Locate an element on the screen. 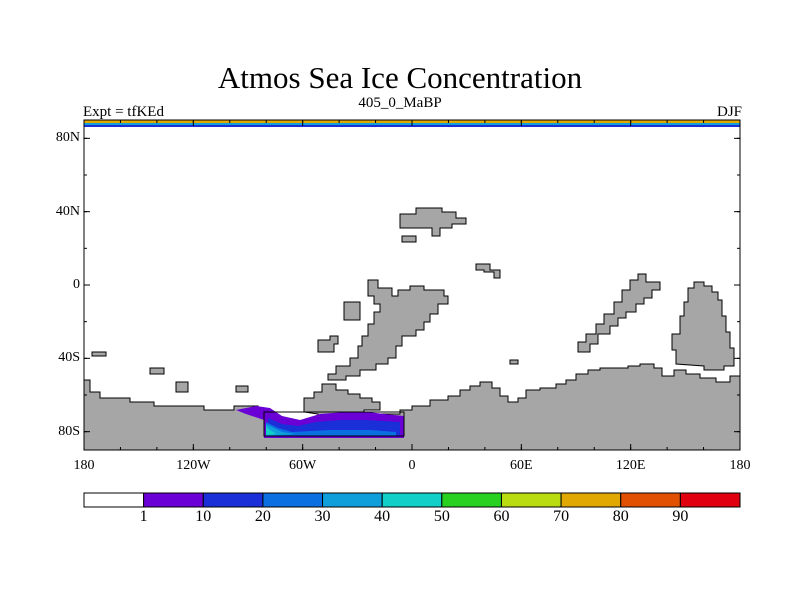 This screenshot has width=800, height=600. land-australia is located at coordinates (703, 326).